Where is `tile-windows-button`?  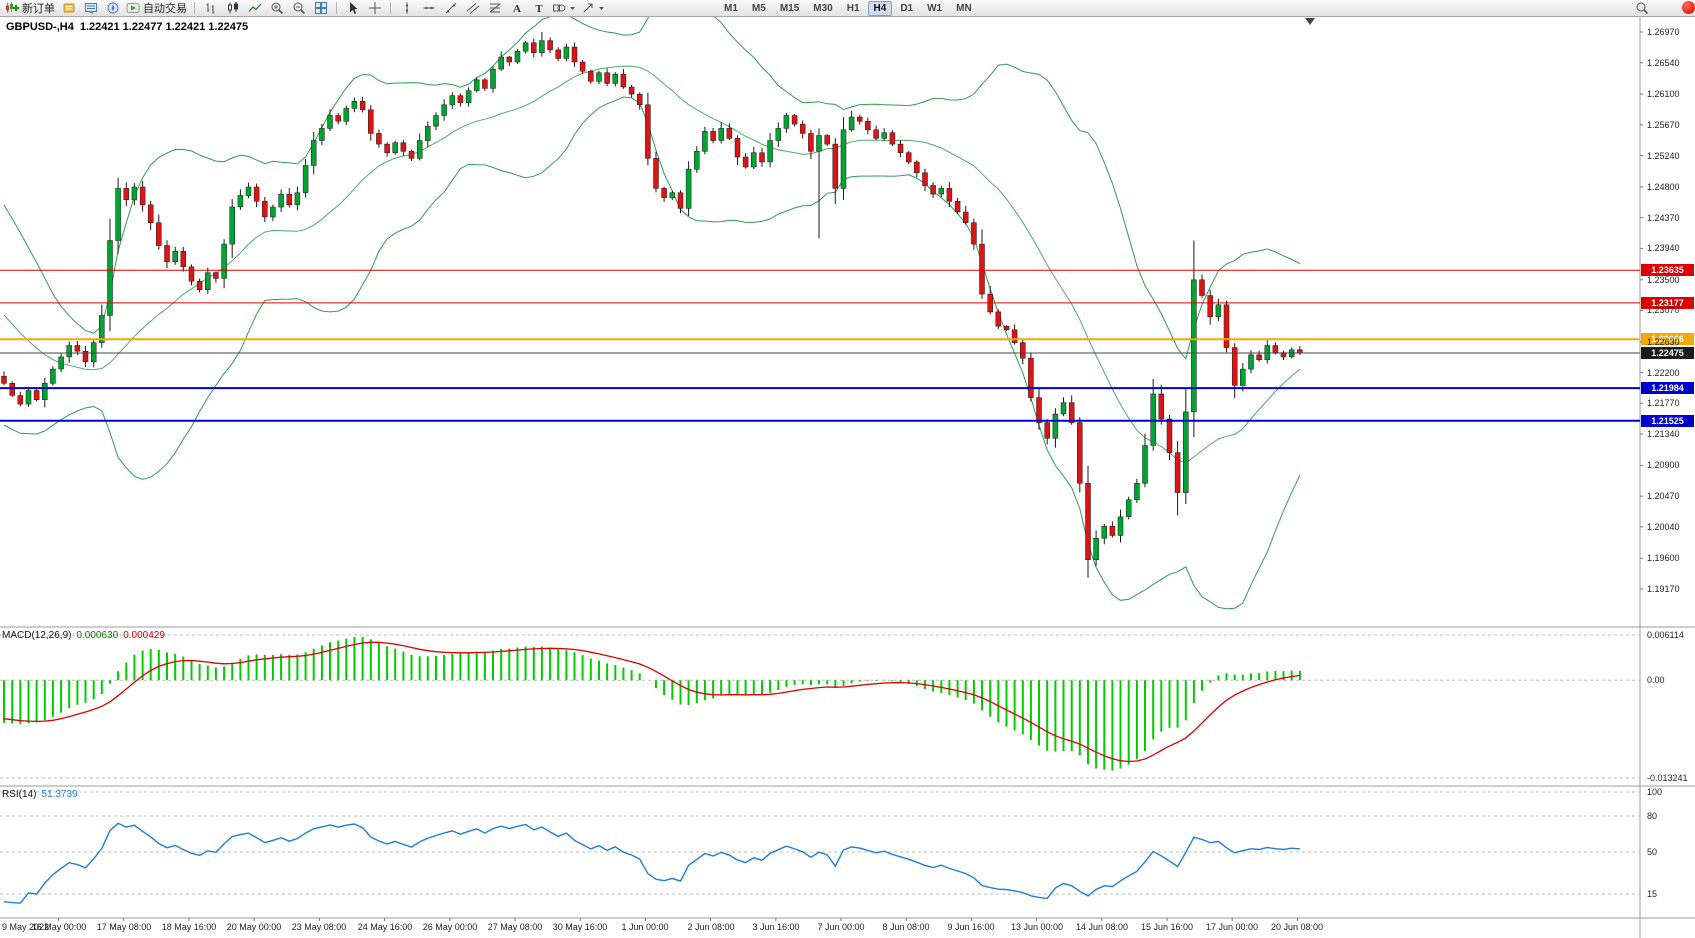 tile-windows-button is located at coordinates (320, 8).